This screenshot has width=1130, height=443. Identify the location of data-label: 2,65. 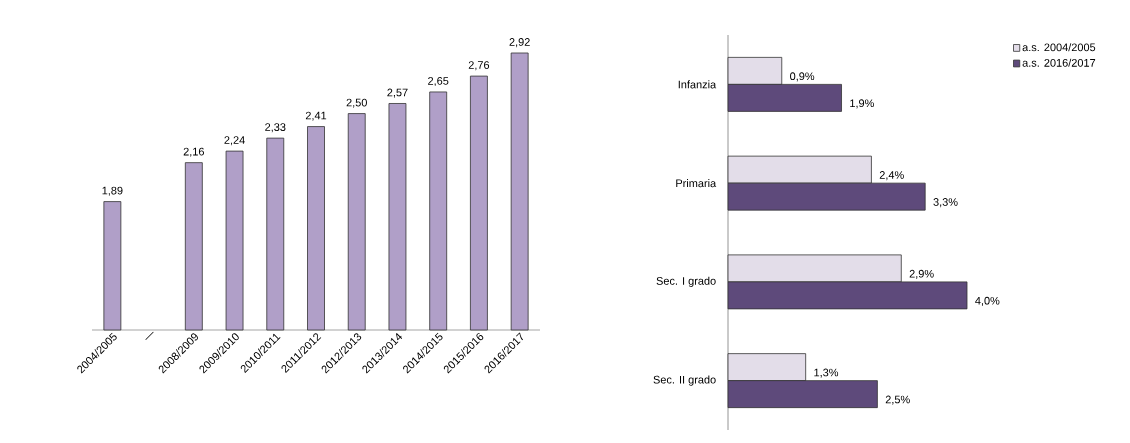
(438, 82).